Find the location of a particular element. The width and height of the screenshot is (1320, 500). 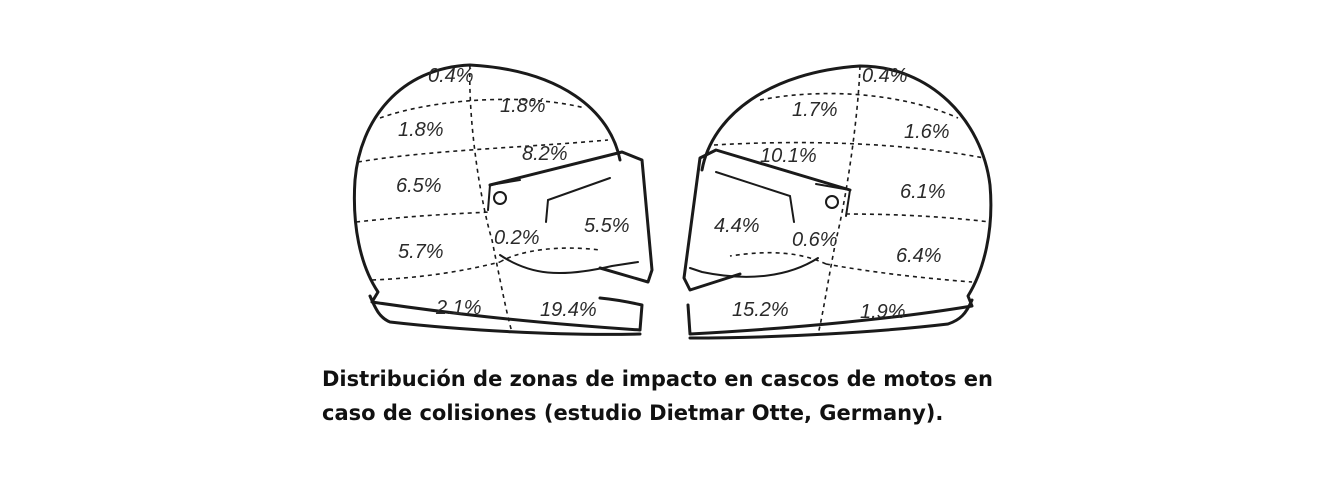

helmet-left-zone-label: 0.4% is located at coordinates (451, 76).